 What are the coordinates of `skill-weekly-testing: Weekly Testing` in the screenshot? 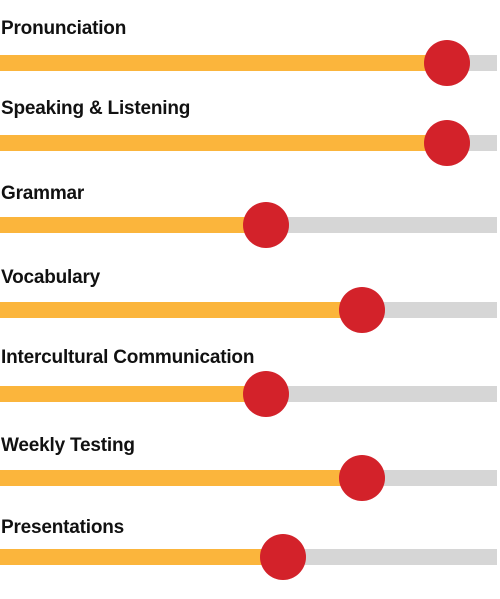 It's located at (248, 470).